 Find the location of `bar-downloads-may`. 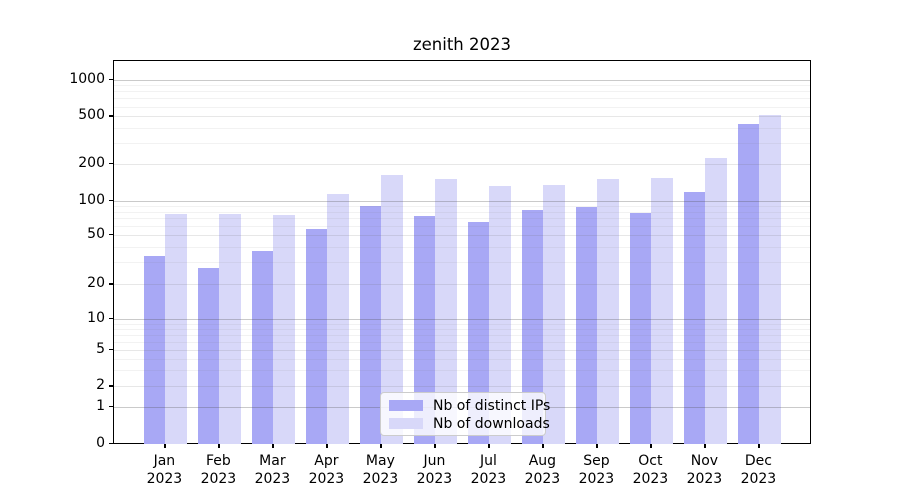

bar-downloads-may is located at coordinates (392, 309).